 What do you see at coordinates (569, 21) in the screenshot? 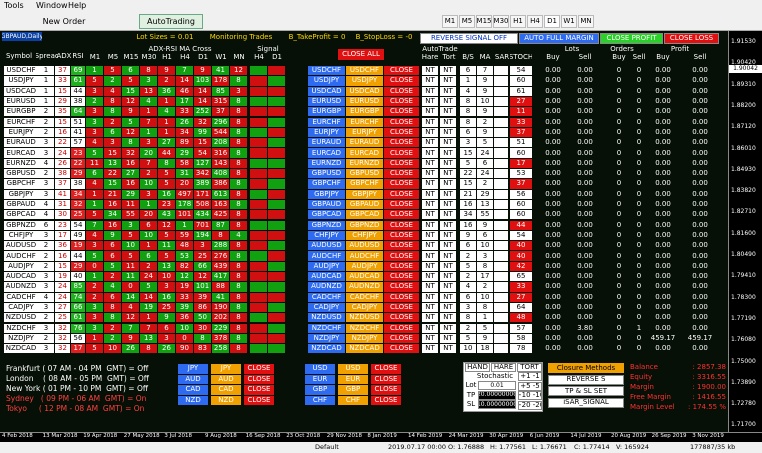
I see `timeframe-button: W1` at bounding box center [569, 21].